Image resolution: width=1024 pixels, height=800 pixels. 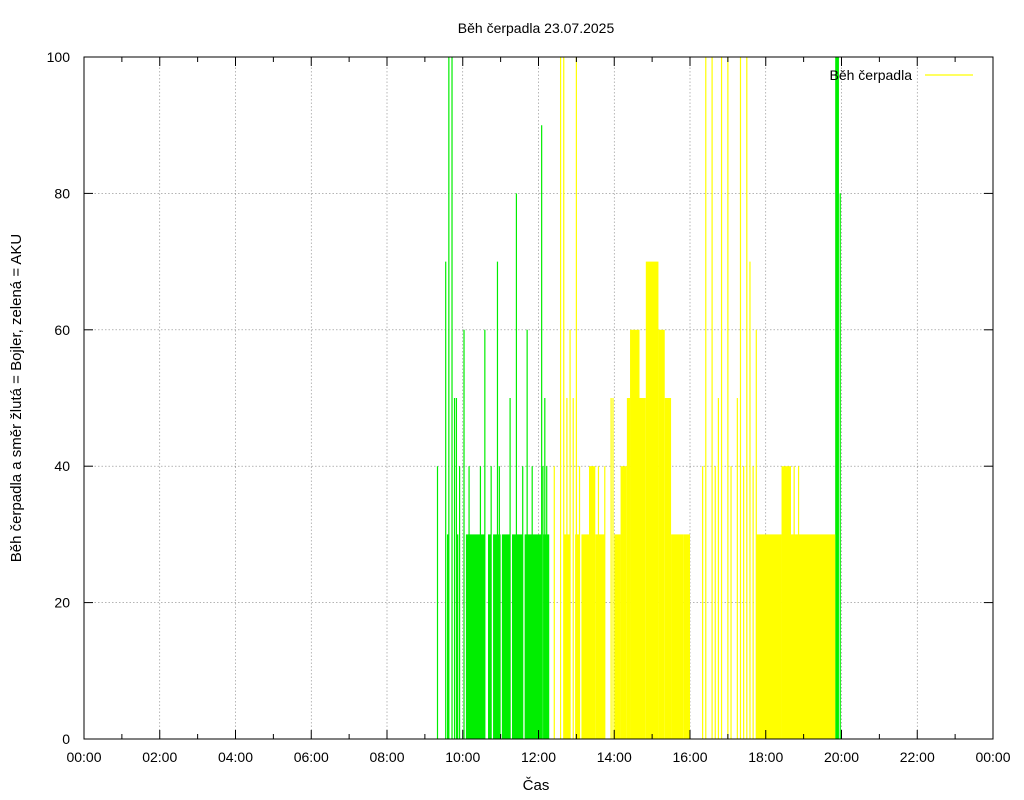 What do you see at coordinates (62, 603) in the screenshot?
I see `y-tick-label: 20` at bounding box center [62, 603].